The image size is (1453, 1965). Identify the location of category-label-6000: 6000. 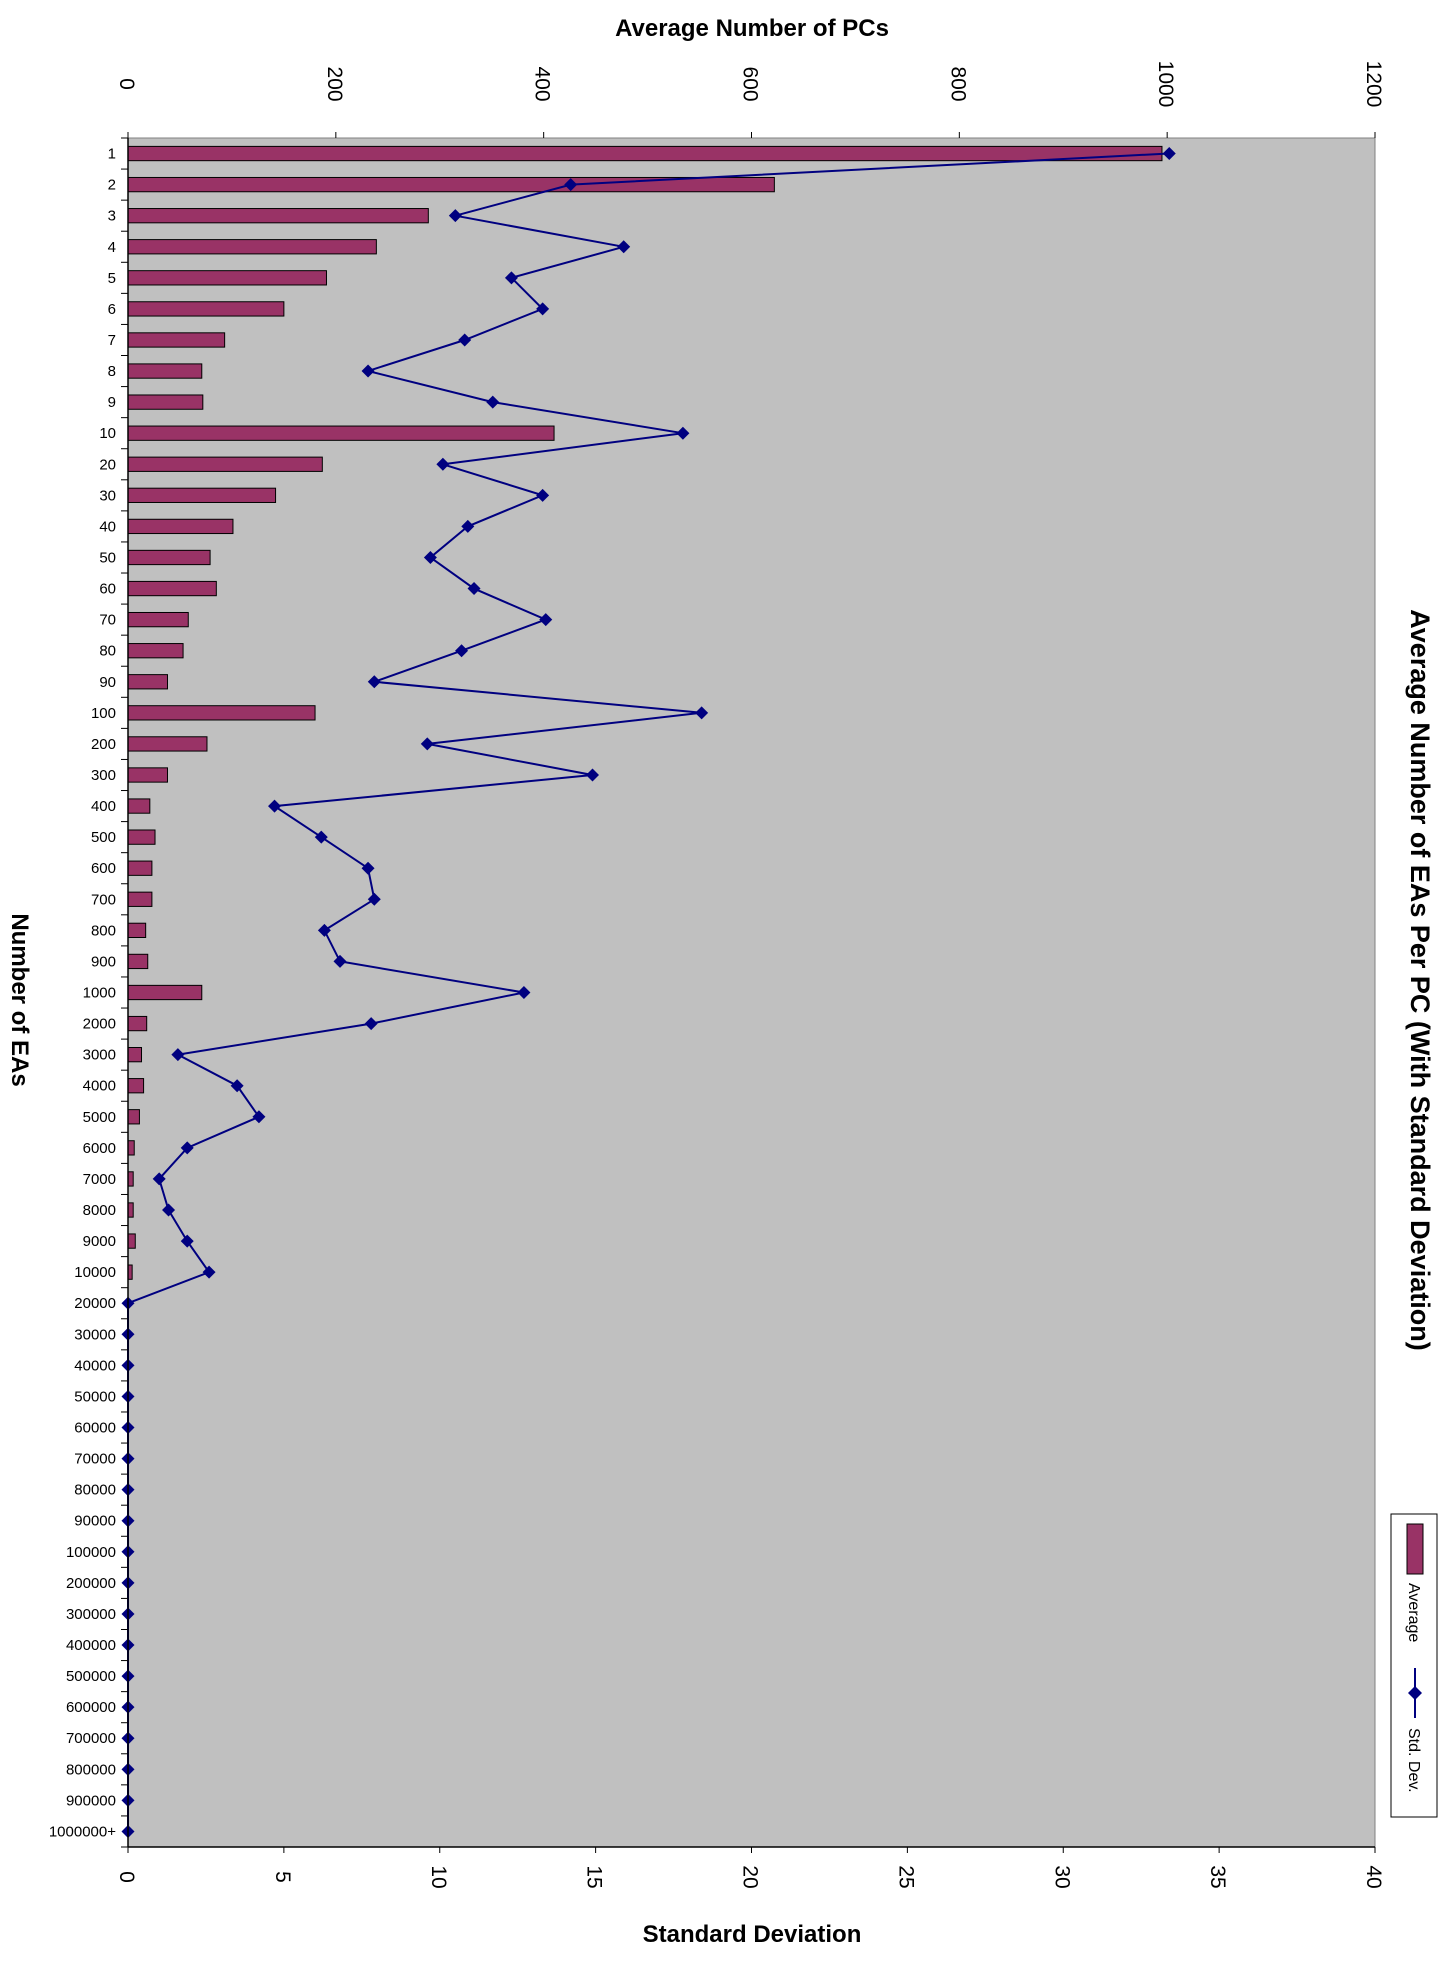
(99, 1148).